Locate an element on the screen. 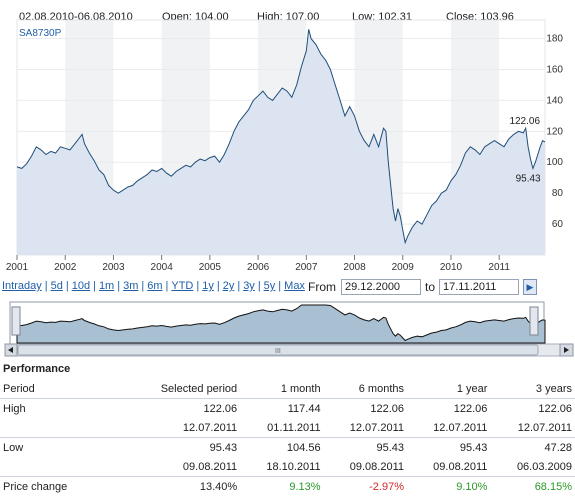 The image size is (575, 502). table-row: Low 95.43 104.56 95.43 95.43 47.28 is located at coordinates (287, 447).